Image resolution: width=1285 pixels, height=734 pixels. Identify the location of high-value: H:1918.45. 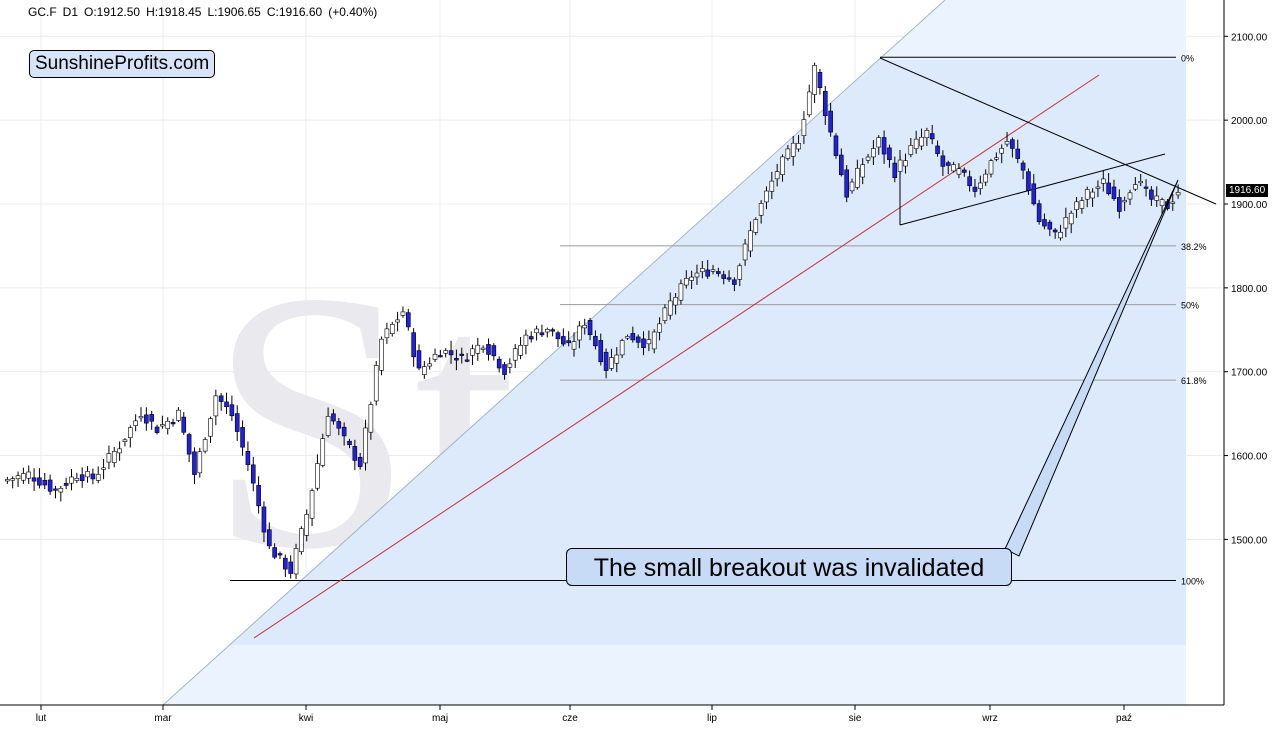
(174, 12).